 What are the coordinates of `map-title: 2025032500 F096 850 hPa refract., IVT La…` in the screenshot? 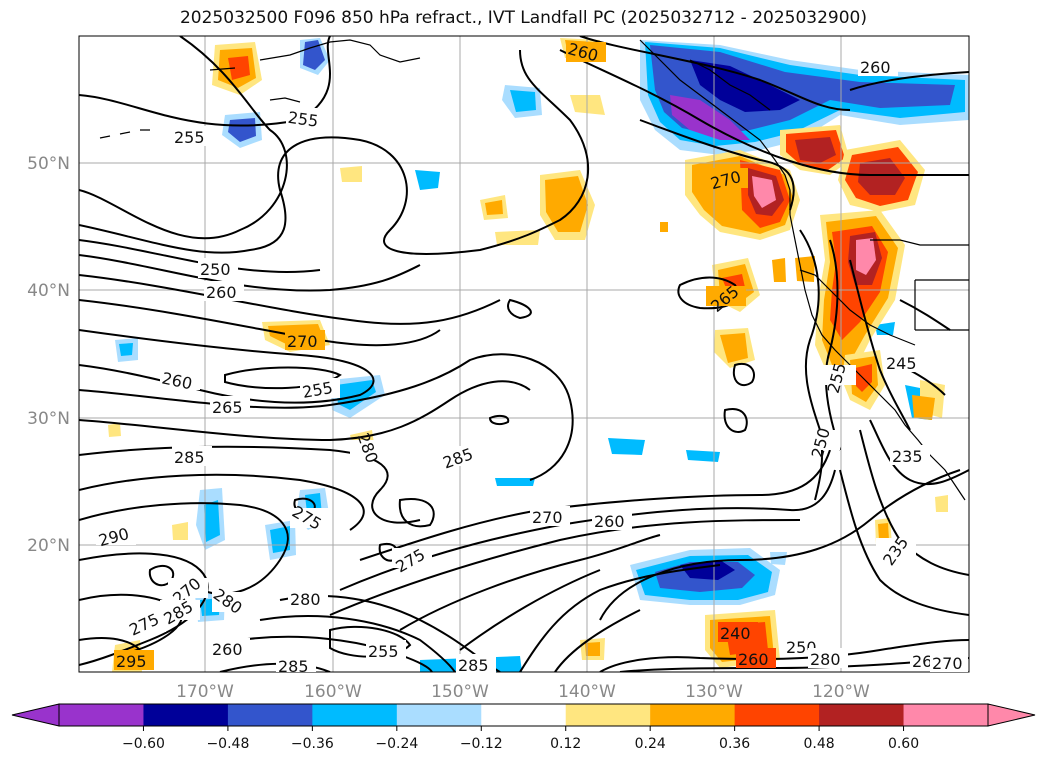 It's located at (523, 18).